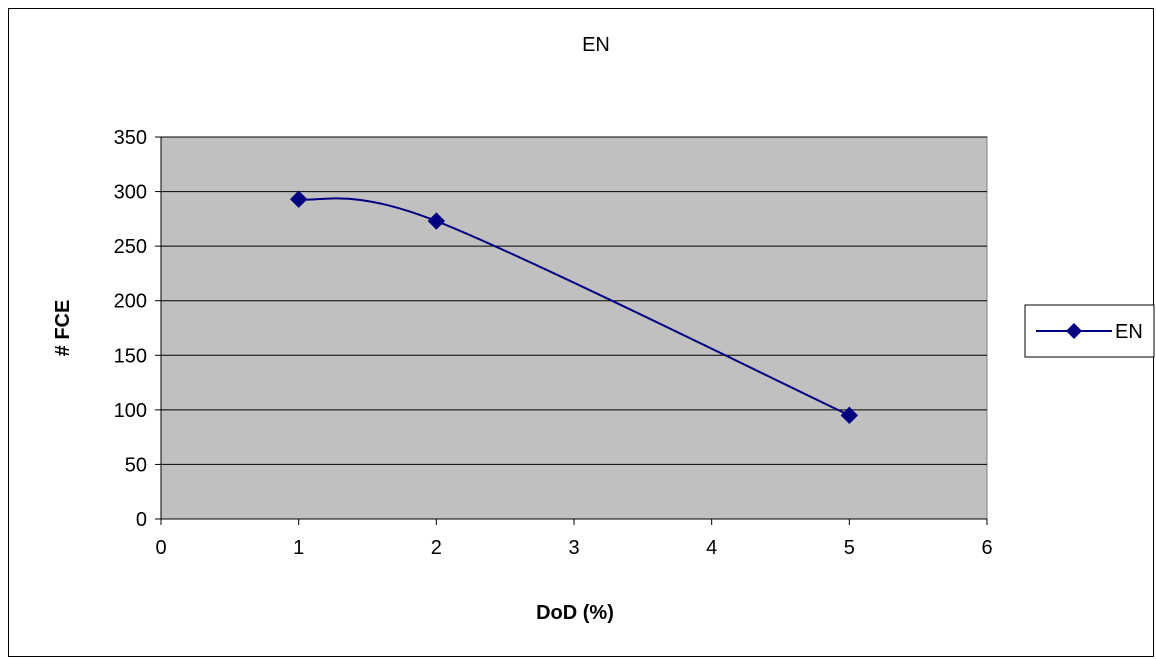 The image size is (1156, 659). What do you see at coordinates (298, 548) in the screenshot?
I see `x-tick-label: 1` at bounding box center [298, 548].